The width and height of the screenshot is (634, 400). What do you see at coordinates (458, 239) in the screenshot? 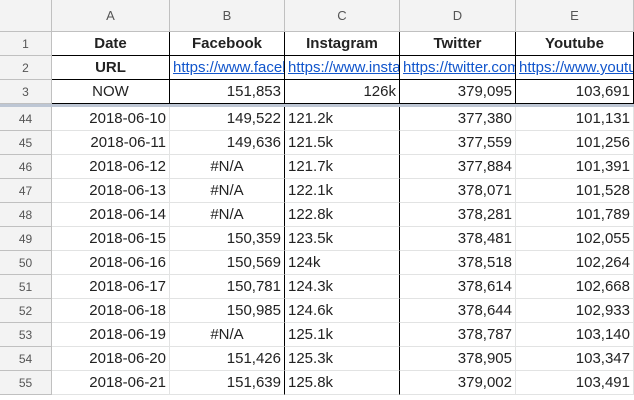
I see `data-cell: 378,481` at bounding box center [458, 239].